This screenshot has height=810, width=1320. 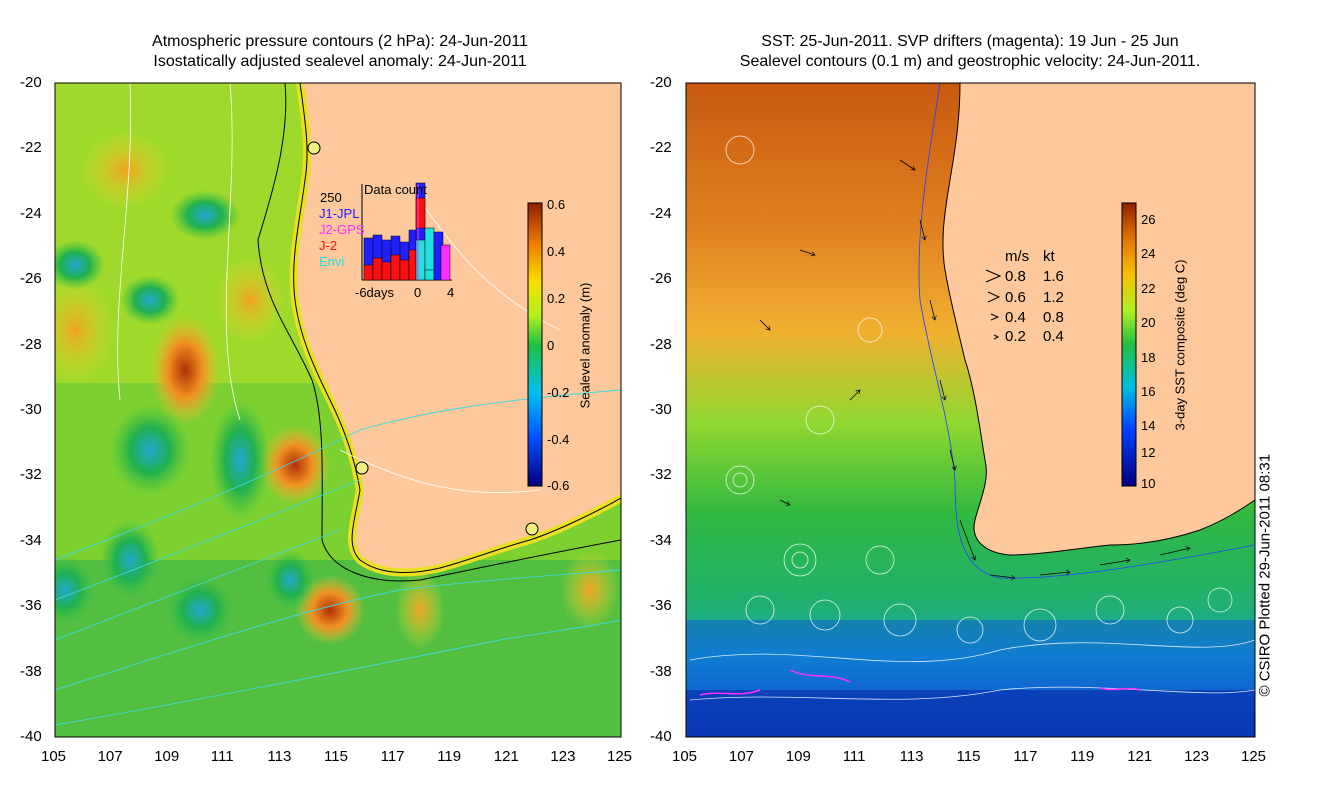 I want to click on left-lat-tick: -30, so click(x=31, y=409).